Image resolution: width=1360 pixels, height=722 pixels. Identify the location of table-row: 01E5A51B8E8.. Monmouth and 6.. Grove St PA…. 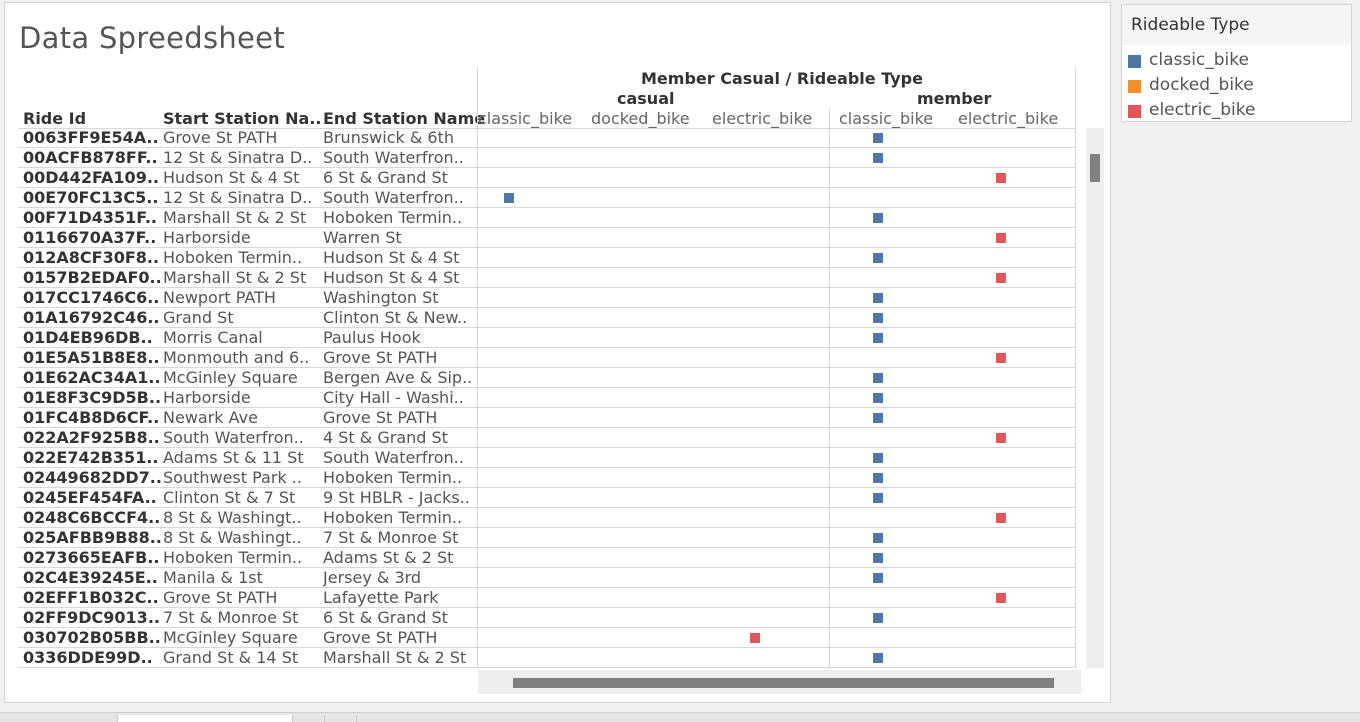
(547, 358).